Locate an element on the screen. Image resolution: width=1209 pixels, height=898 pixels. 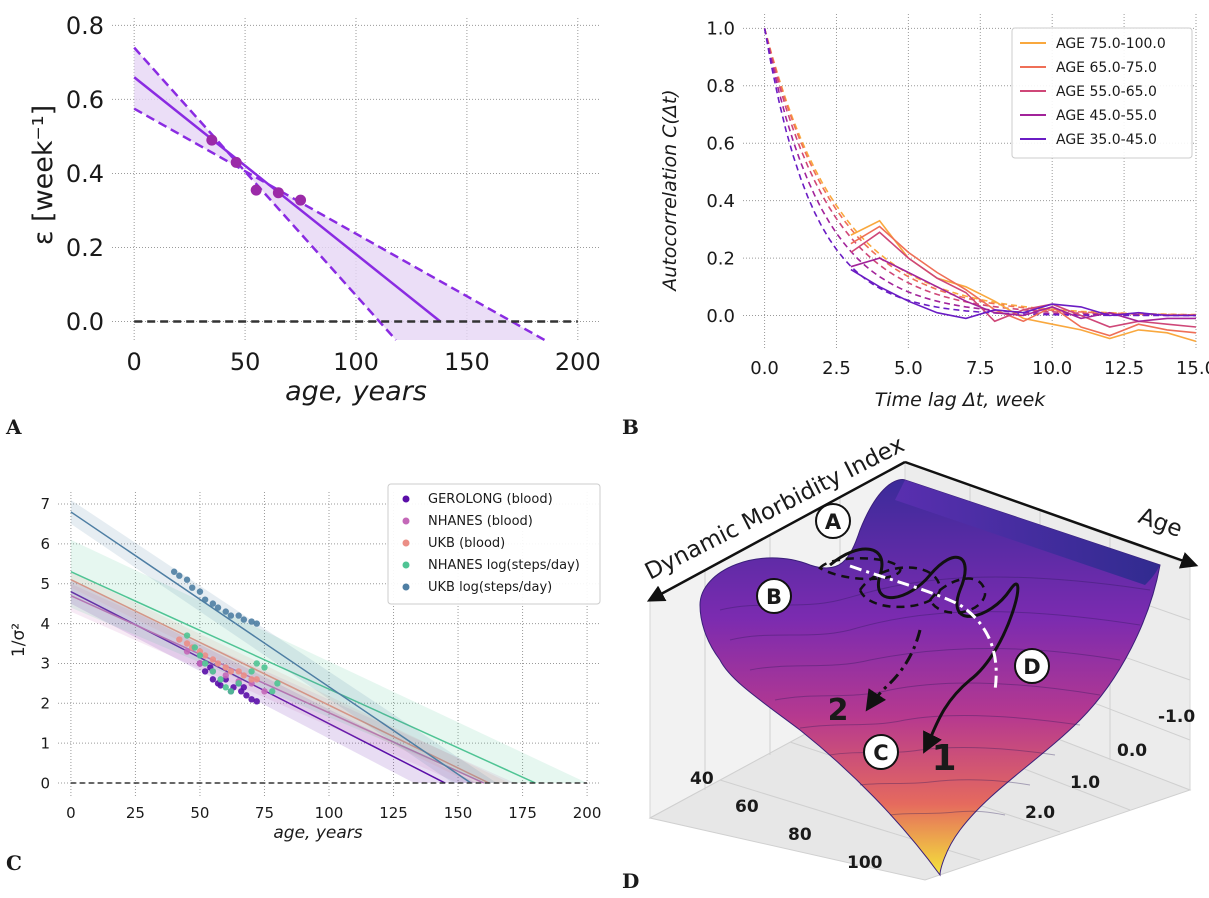
x-tick-label: 100 is located at coordinates (356, 362).